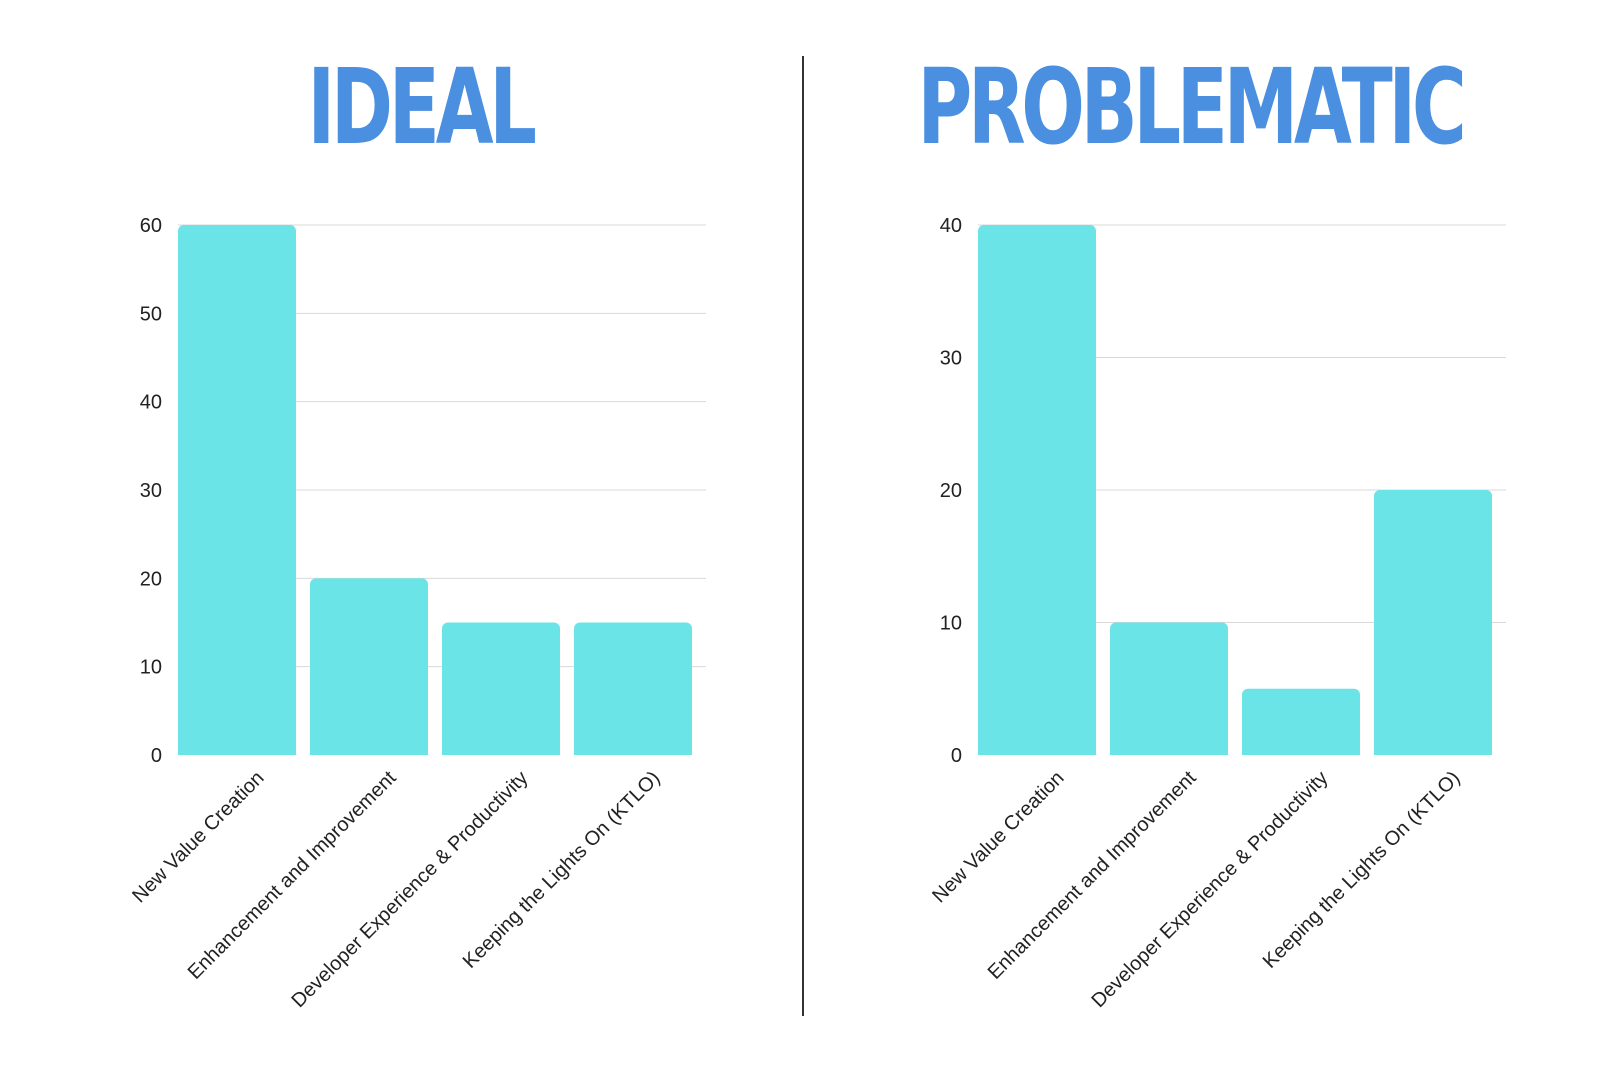  I want to click on y-tick-label: 50, so click(151, 314).